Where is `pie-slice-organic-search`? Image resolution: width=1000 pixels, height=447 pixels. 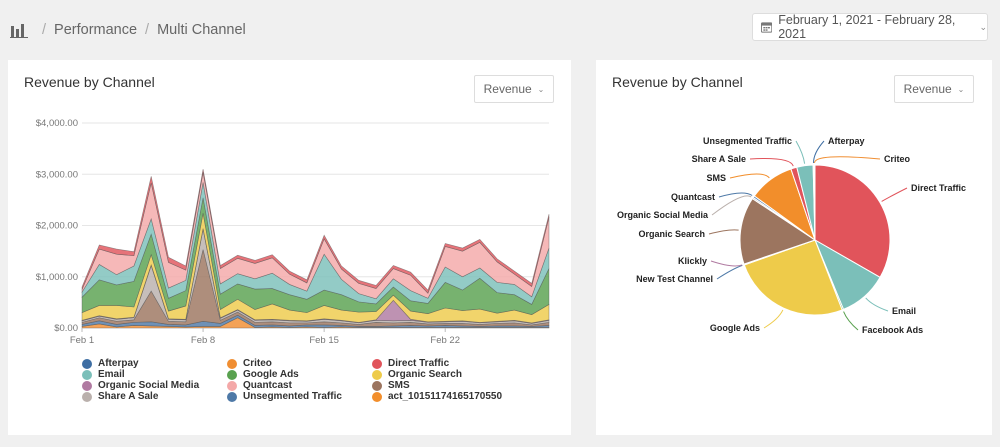
pie-slice-organic-search is located at coordinates (778, 231).